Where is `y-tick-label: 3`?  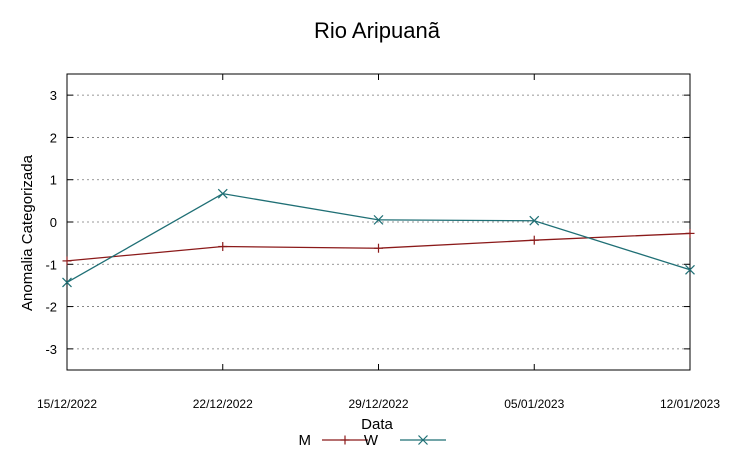 y-tick-label: 3 is located at coordinates (53, 95).